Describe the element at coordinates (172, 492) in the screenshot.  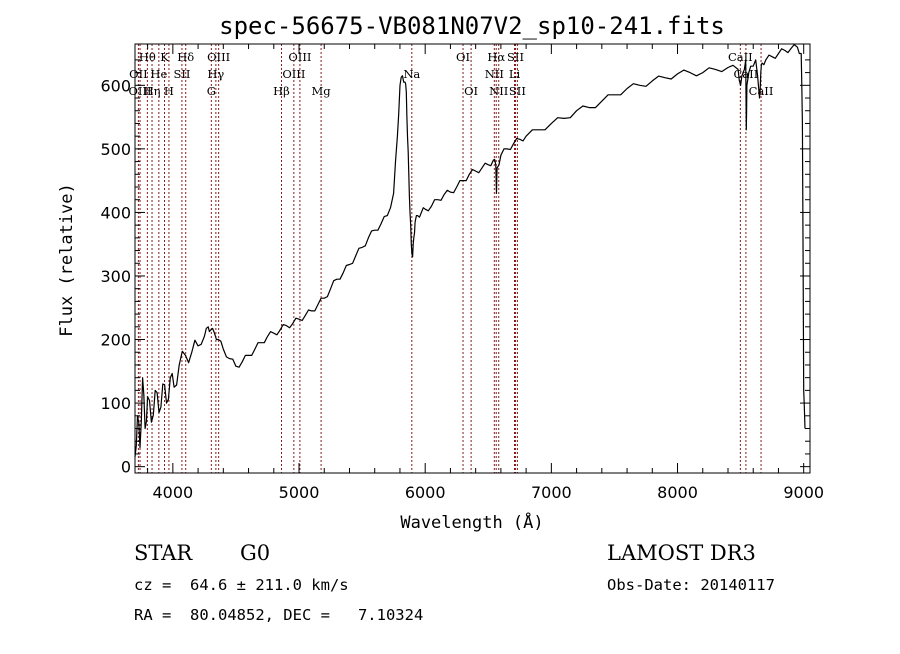
I see `x-tick-label: 4000` at that location.